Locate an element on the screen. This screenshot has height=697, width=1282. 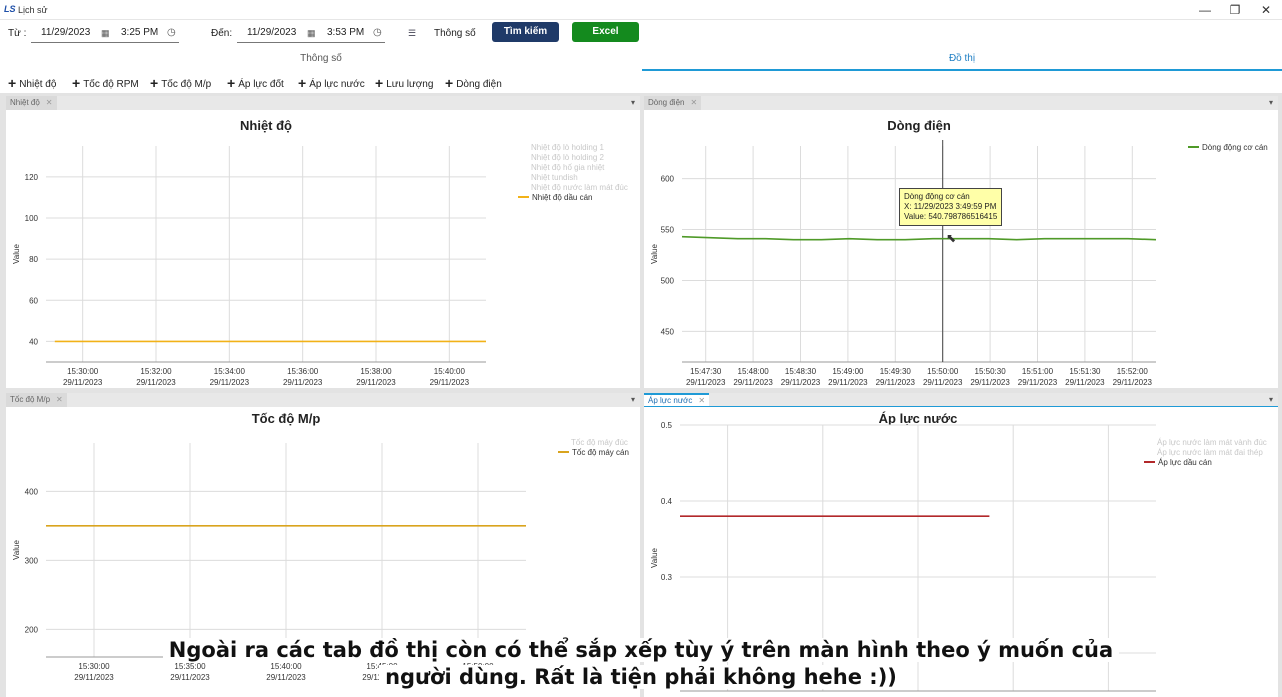
add-burn-pressure-button: + Áp lực đốt is located at coordinates (255, 83).